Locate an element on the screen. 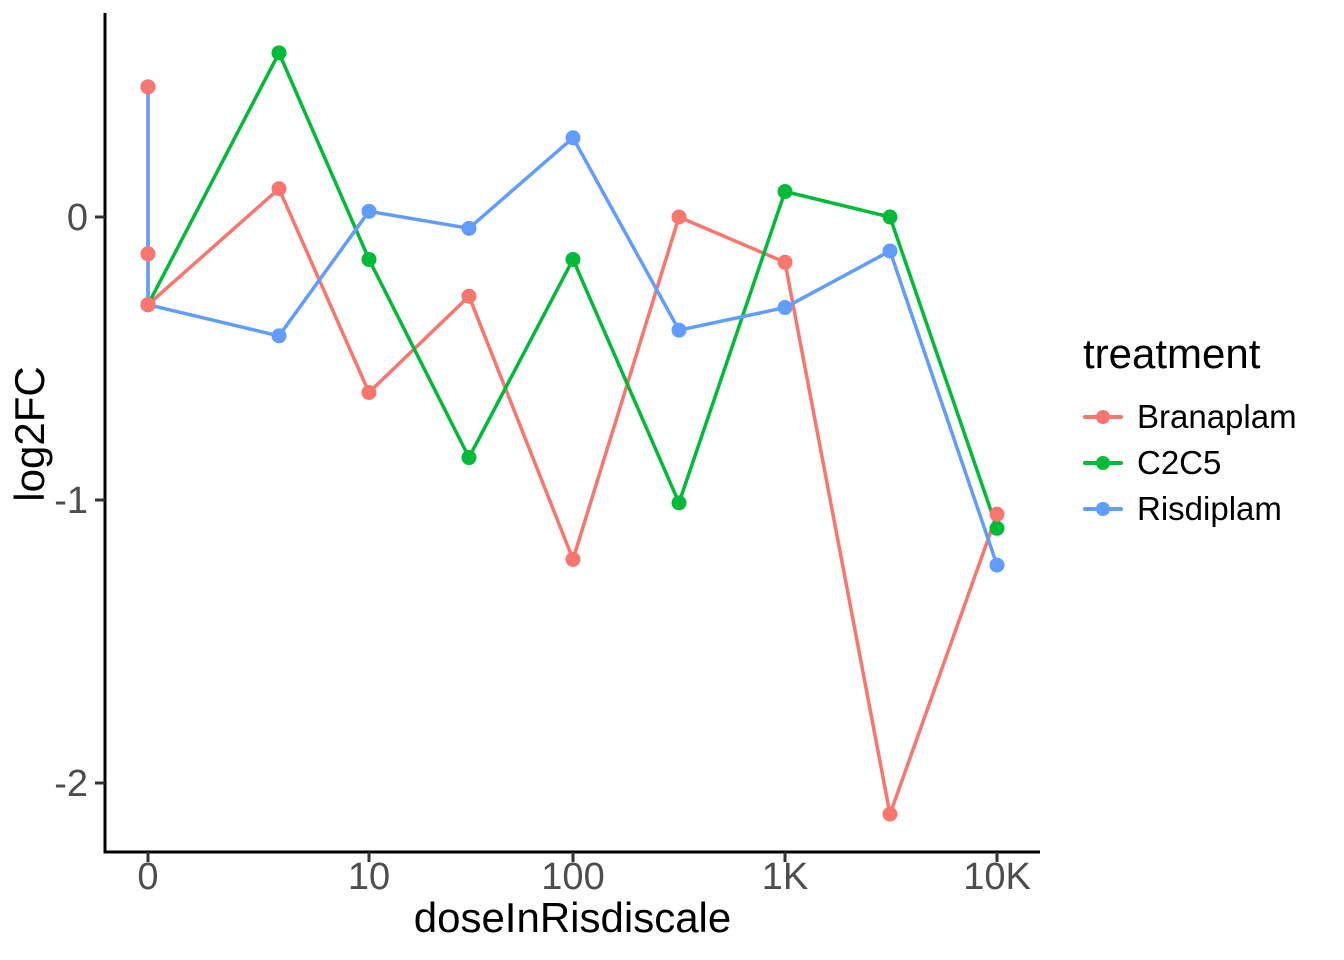  x-axis-title: doseInRisdiscale is located at coordinates (572, 917).